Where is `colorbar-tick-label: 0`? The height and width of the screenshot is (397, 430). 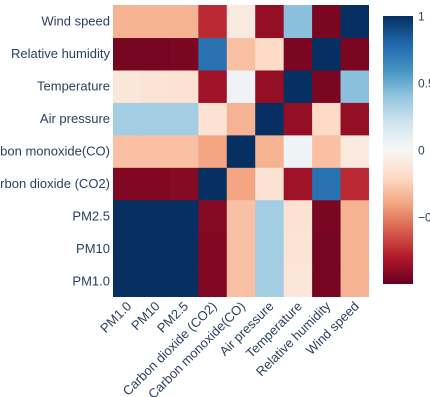 colorbar-tick-label: 0 is located at coordinates (421, 151).